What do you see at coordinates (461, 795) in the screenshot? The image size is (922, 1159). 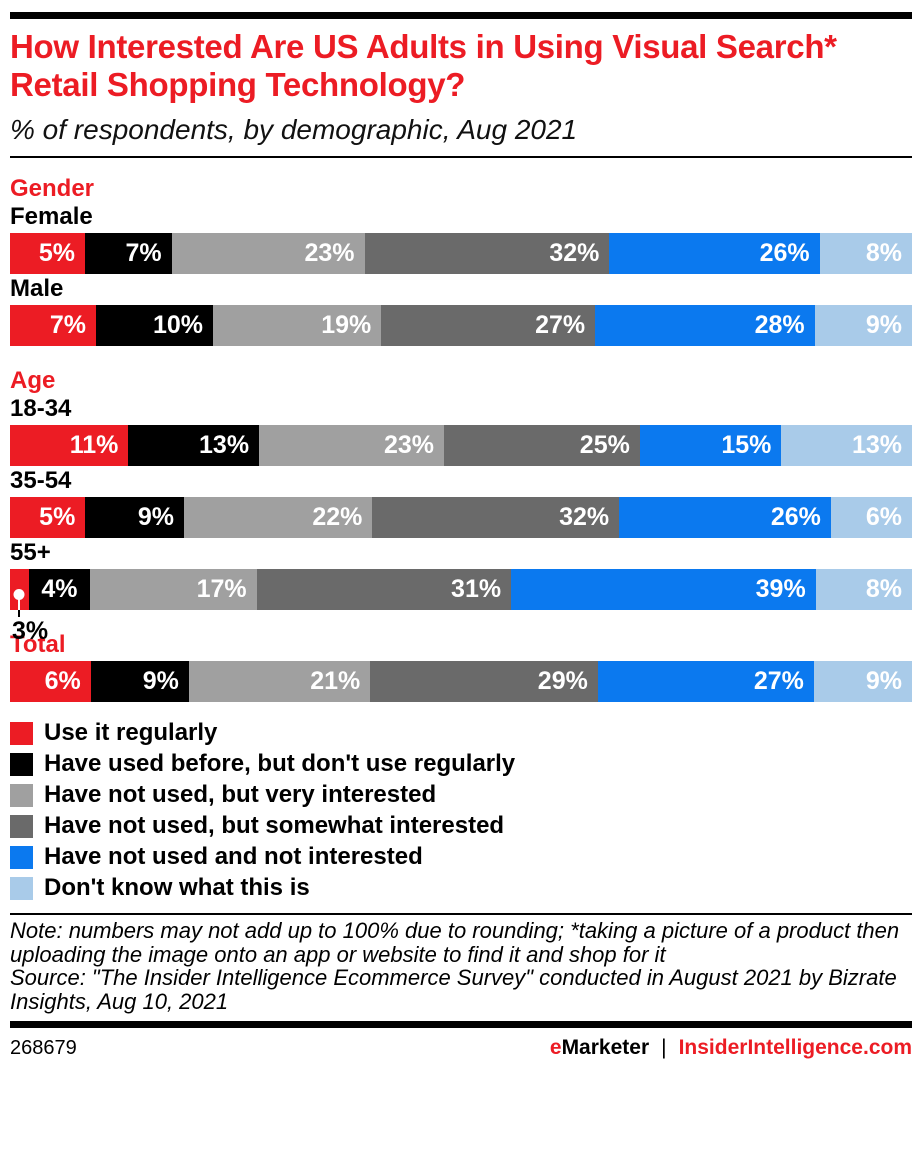 I see `legend-item-have-not-used-but-very-interested: Have not used, but very interested` at bounding box center [461, 795].